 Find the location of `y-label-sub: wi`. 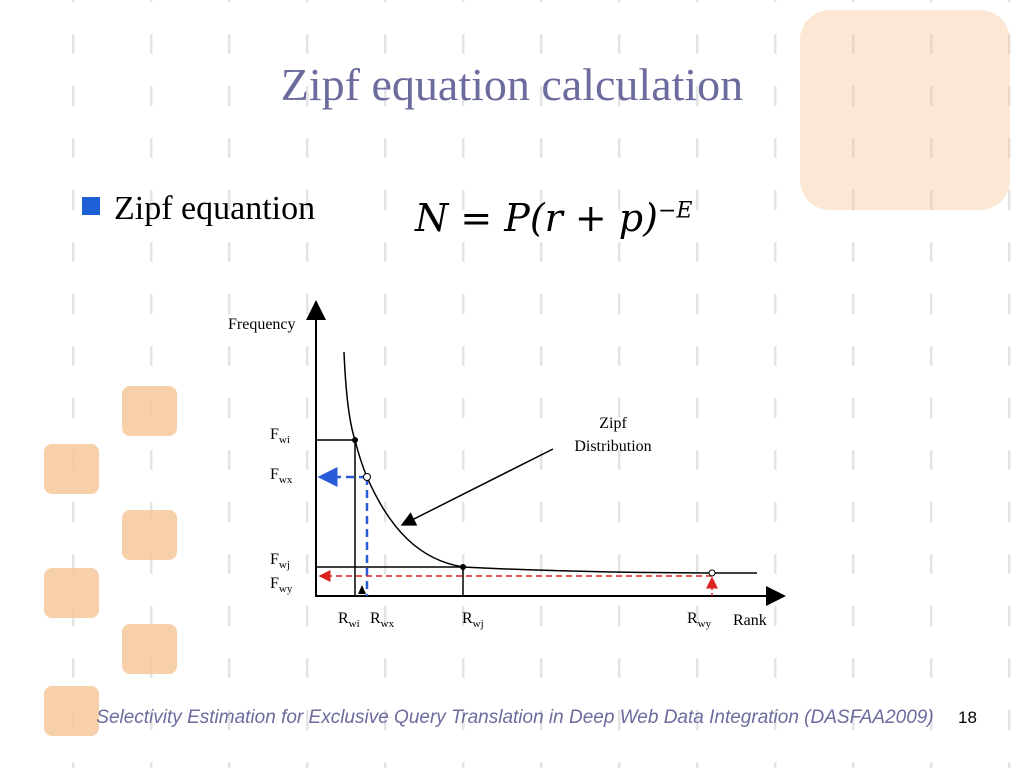

y-label-sub: wi is located at coordinates (284, 440).